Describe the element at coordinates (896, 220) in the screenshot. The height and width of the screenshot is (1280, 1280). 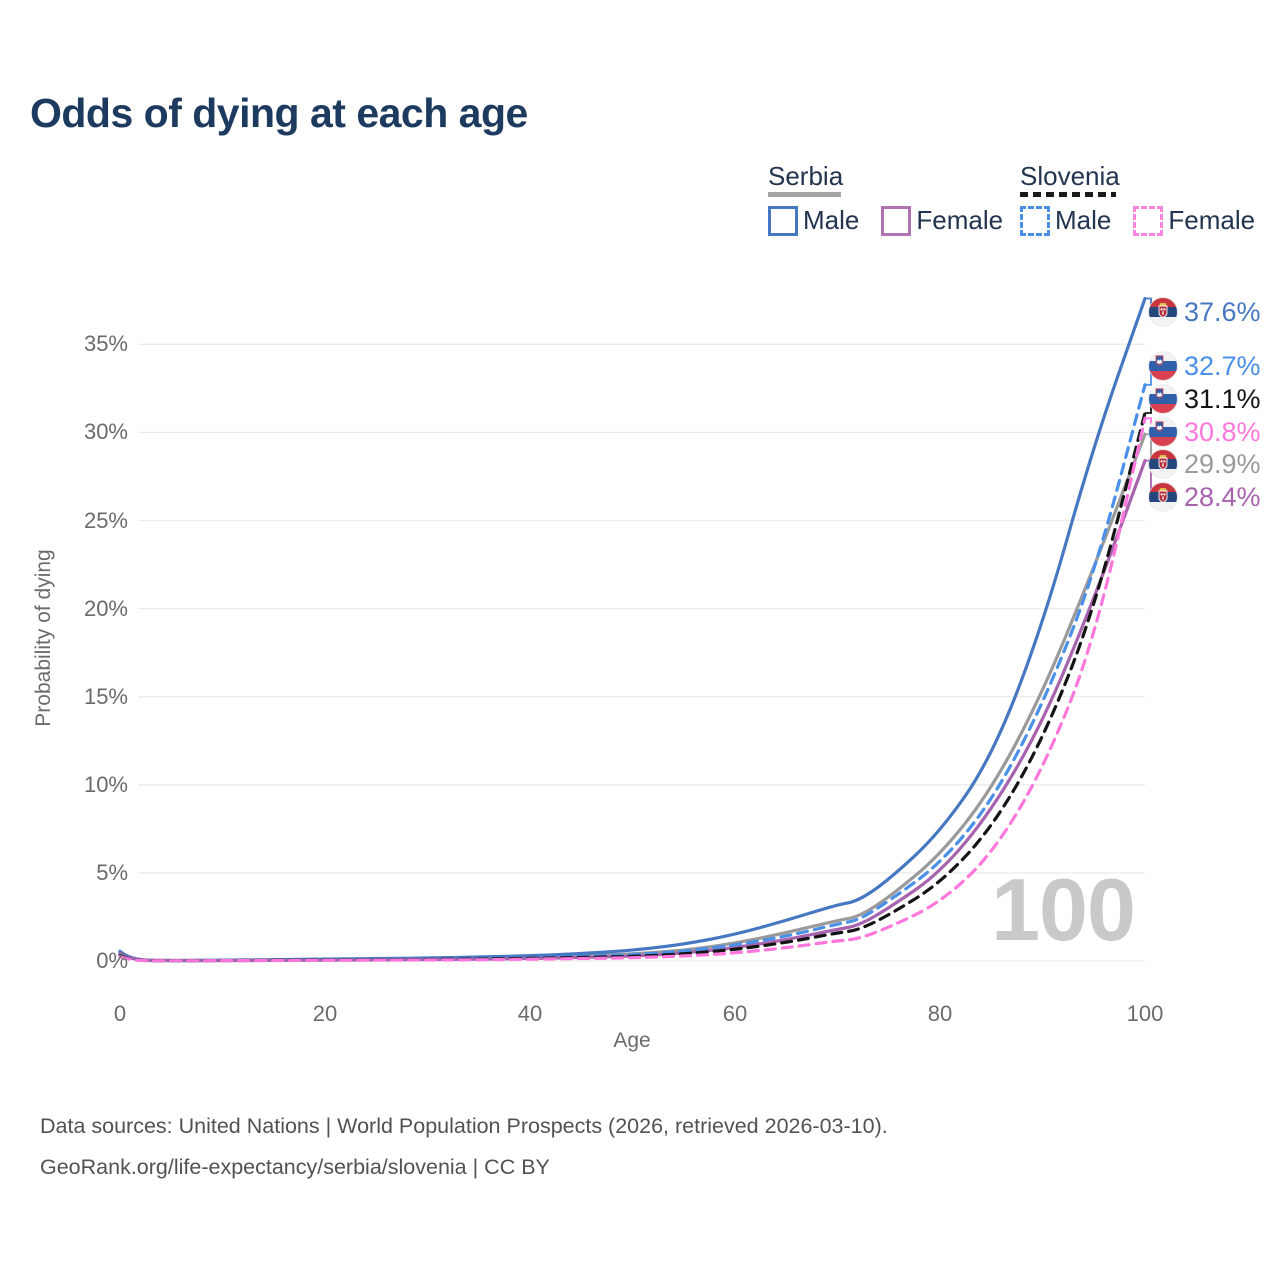
I see `serbia-female-swatch-icon` at that location.